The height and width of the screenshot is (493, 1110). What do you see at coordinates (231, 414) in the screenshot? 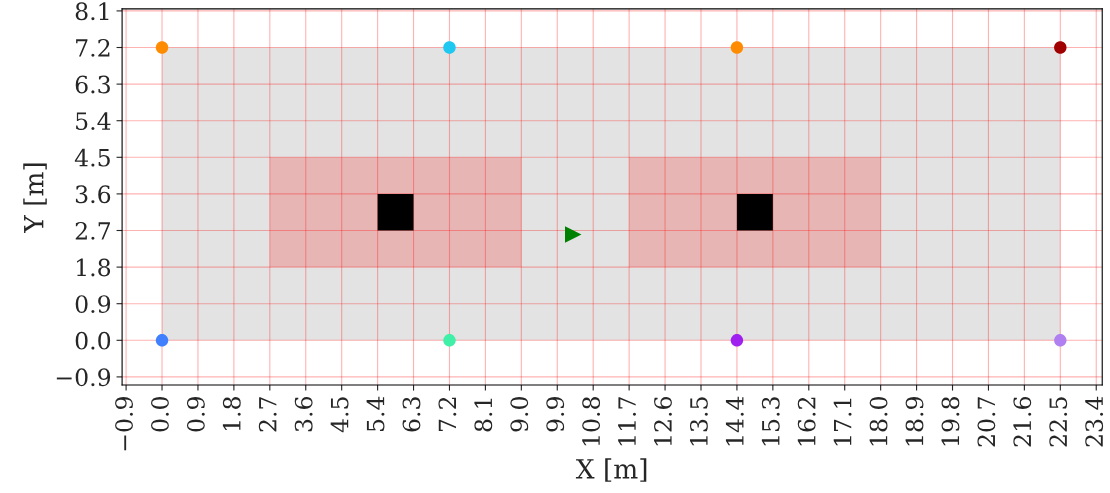
I see `x-tick-label: 1.8` at bounding box center [231, 414].